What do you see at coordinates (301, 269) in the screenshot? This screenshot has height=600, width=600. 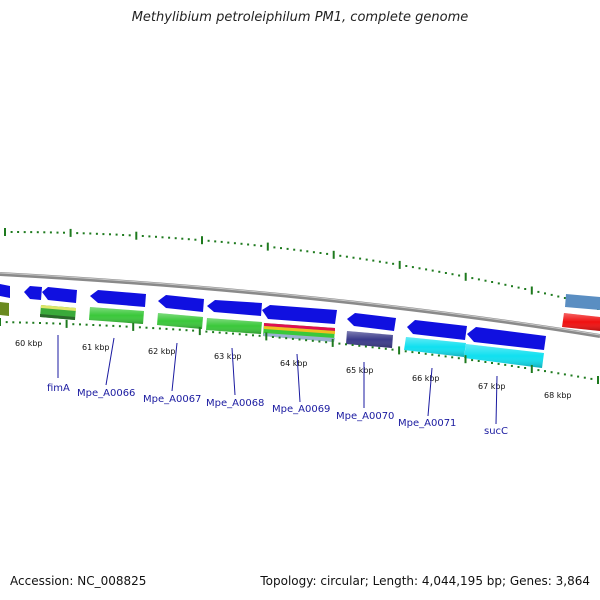 I see `outer-tick-ring` at bounding box center [301, 269].